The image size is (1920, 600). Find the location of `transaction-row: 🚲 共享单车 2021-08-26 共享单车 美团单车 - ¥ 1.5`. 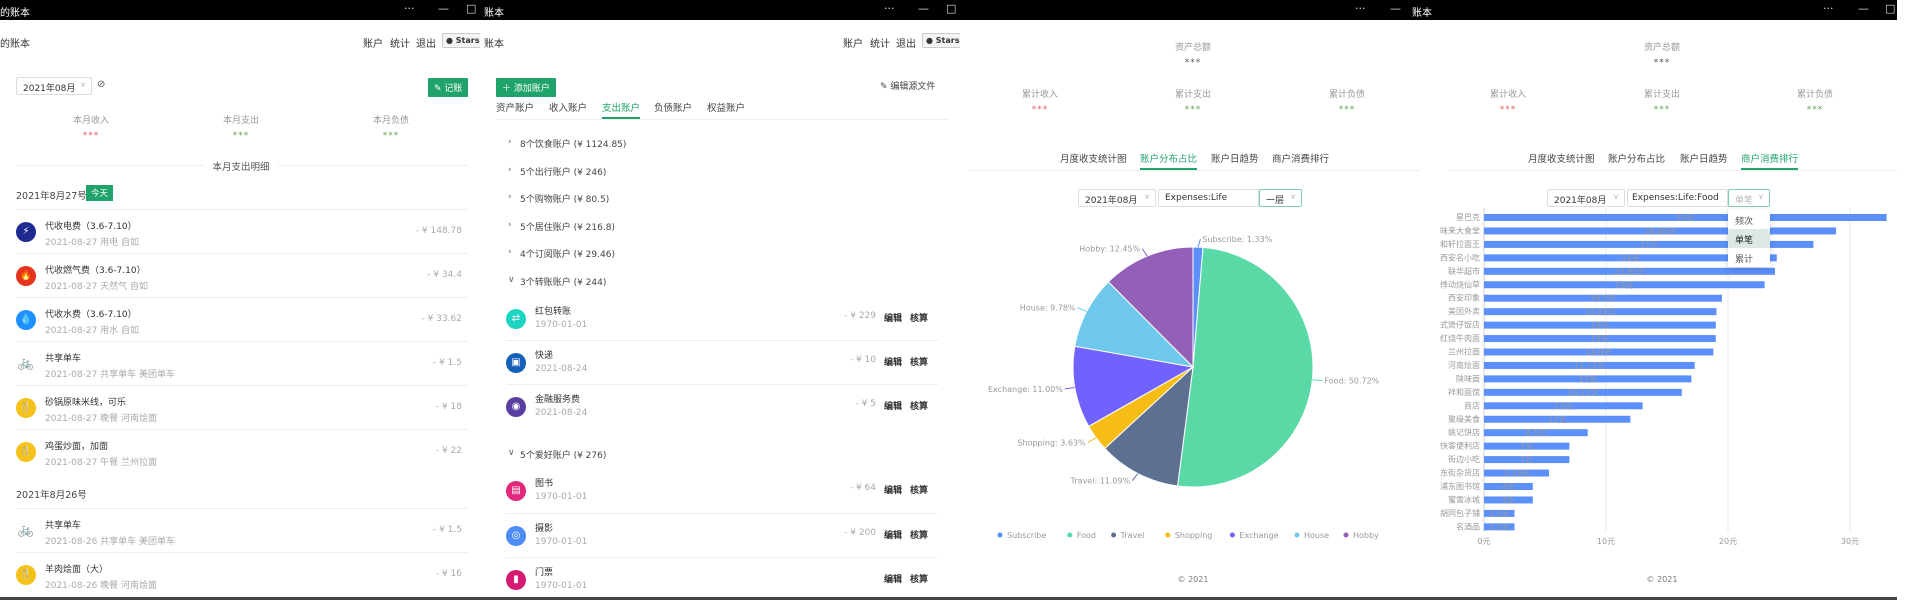

transaction-row: 🚲 共享单车 2021-08-26 共享单车 美团单车 - ¥ 1.5 is located at coordinates (242, 530).